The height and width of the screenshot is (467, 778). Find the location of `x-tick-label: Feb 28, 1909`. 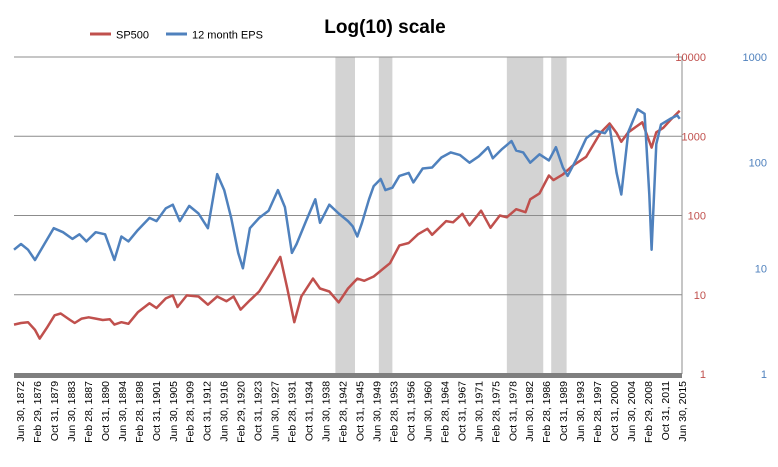

x-tick-label: Feb 28, 1909 is located at coordinates (191, 412).